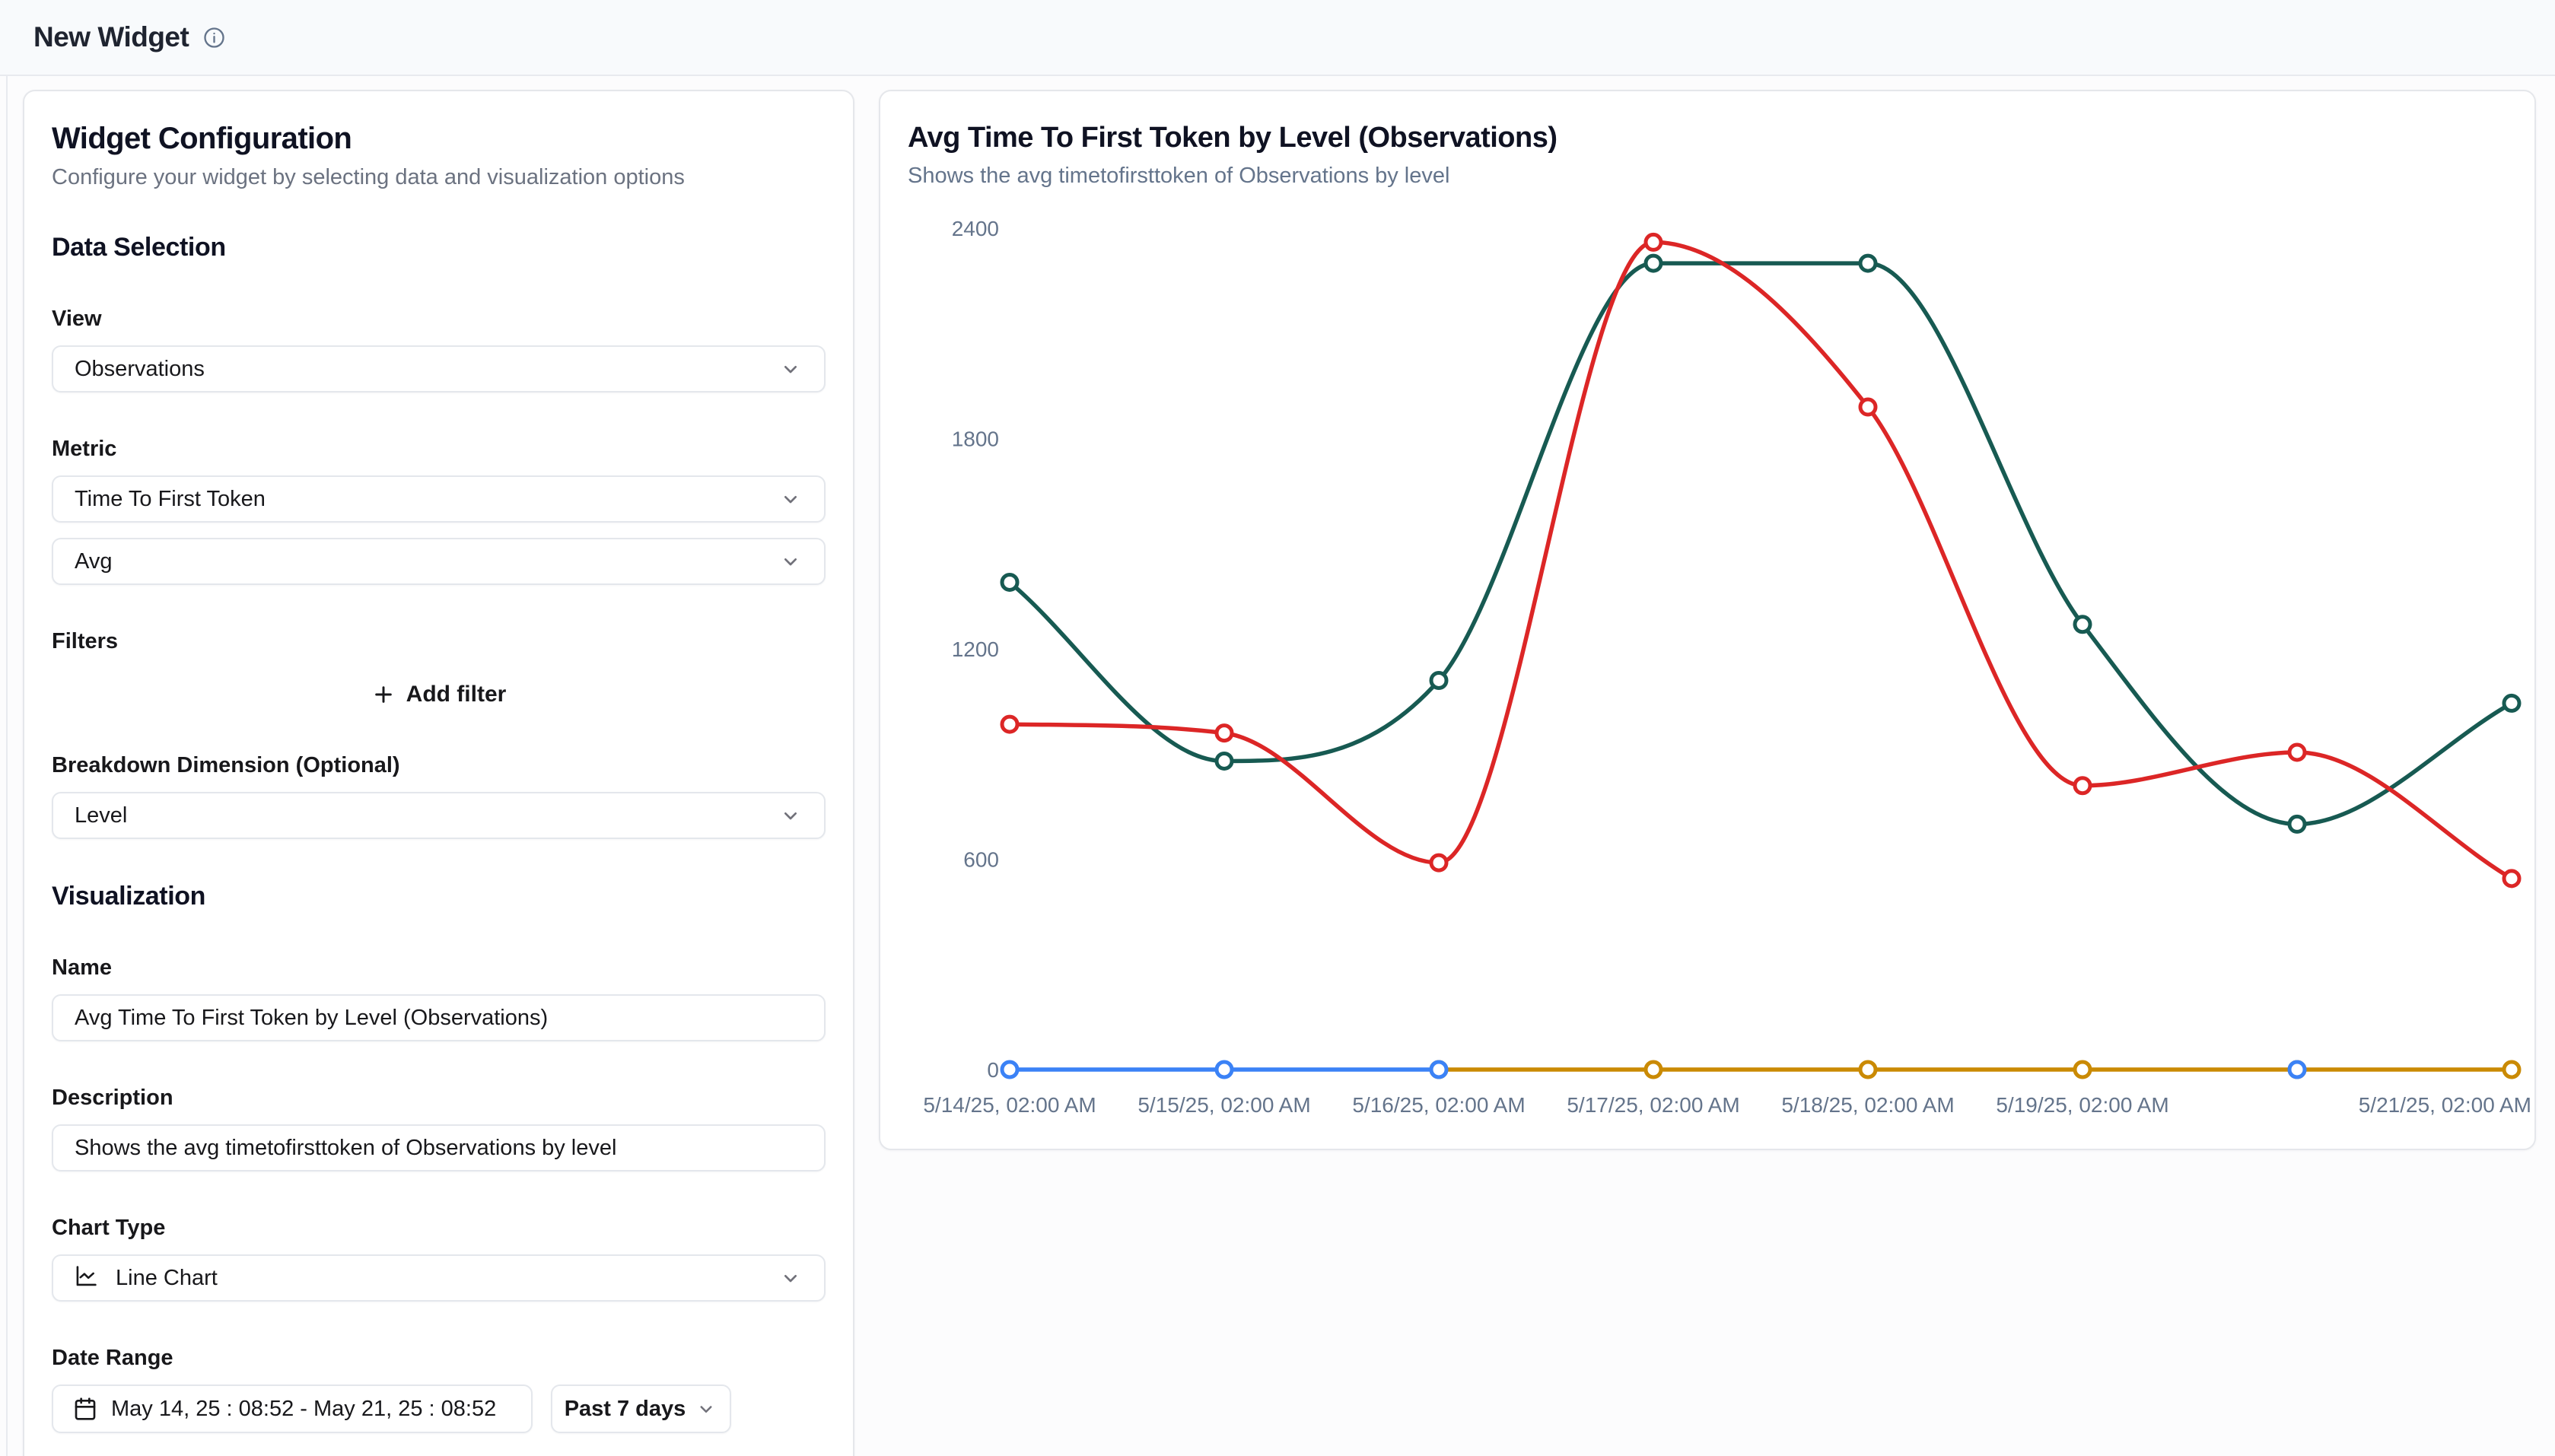 The image size is (2555, 1456). I want to click on chart-type-select-value: Line Chart, so click(167, 1277).